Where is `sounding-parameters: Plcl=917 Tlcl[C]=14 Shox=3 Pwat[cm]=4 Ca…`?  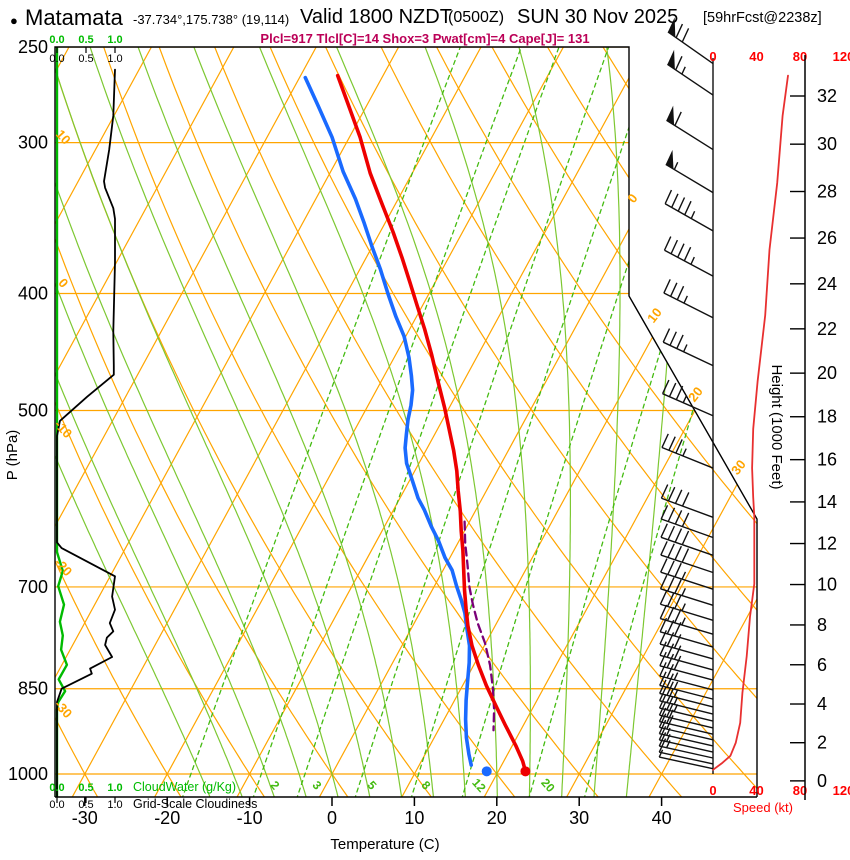 sounding-parameters: Plcl=917 Tlcl[C]=14 Shox=3 Pwat[cm]=4 Ca… is located at coordinates (425, 38).